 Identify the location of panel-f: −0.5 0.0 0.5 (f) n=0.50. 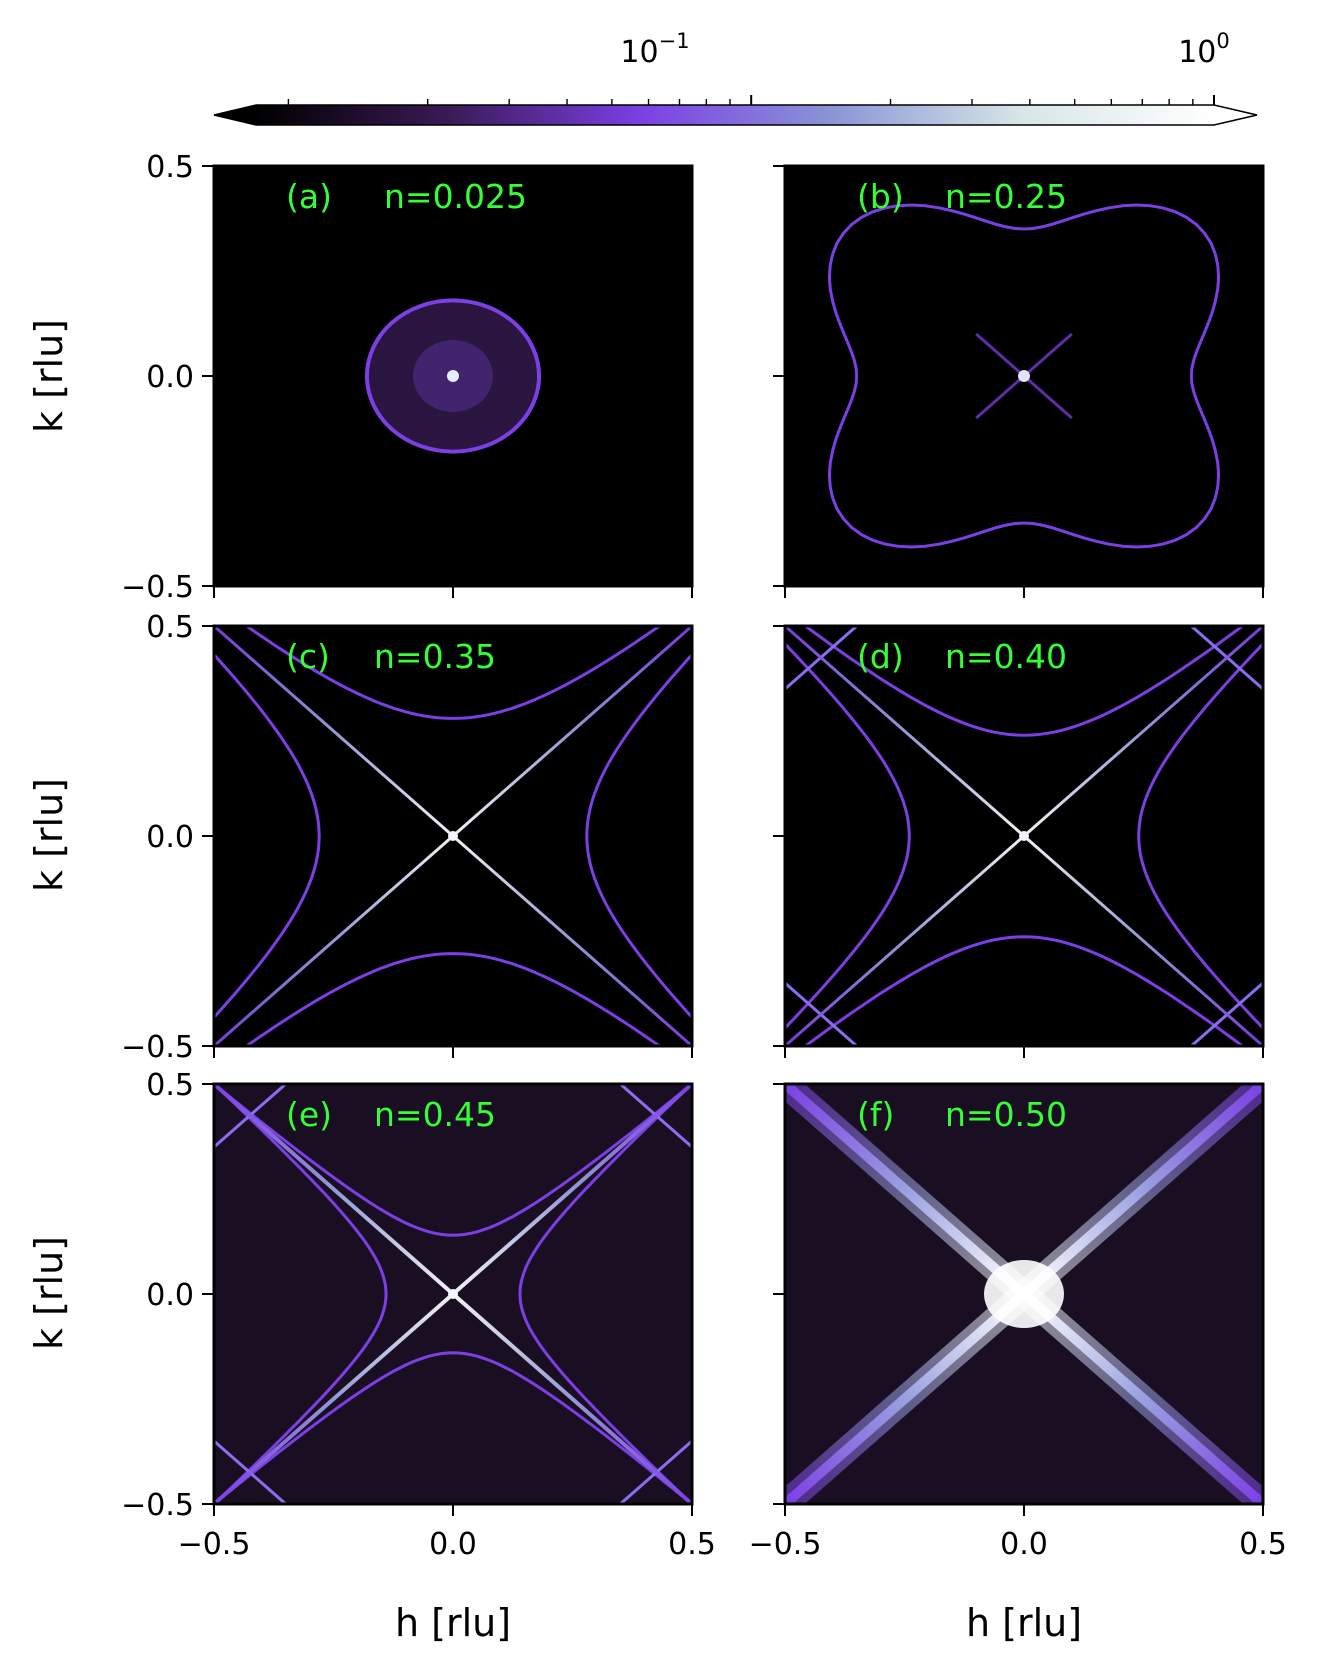
(1018, 1322).